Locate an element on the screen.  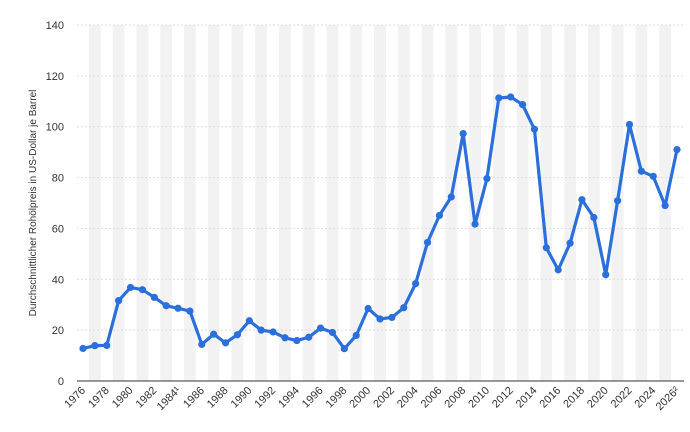
x-tick-label: 2010 is located at coordinates (479, 398).